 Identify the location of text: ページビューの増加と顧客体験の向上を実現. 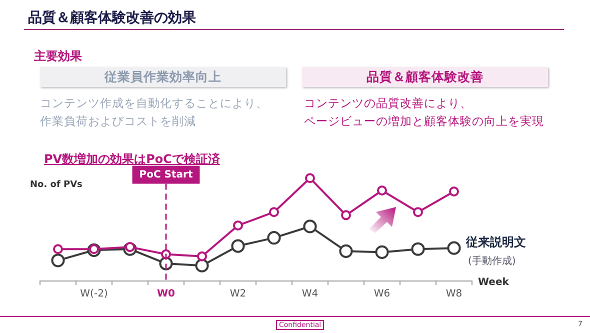
(424, 121).